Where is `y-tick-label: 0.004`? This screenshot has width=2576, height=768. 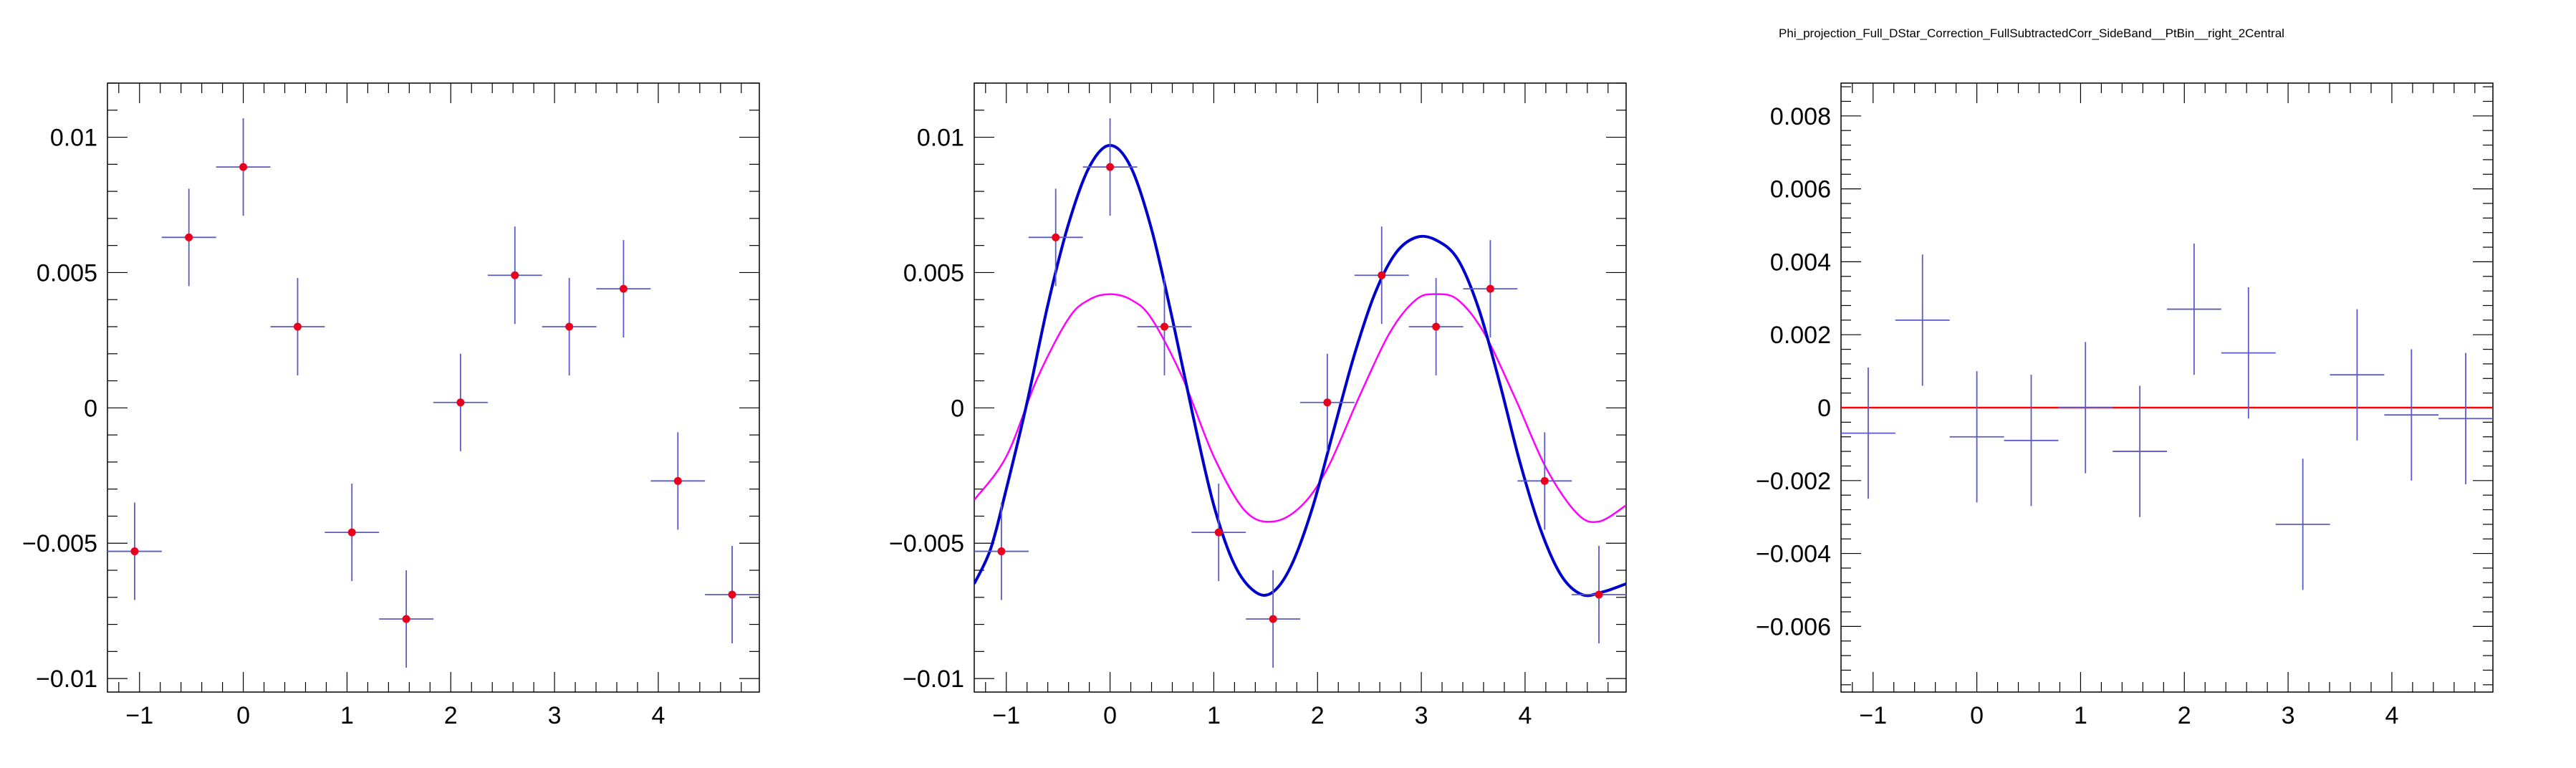
y-tick-label: 0.004 is located at coordinates (1801, 262).